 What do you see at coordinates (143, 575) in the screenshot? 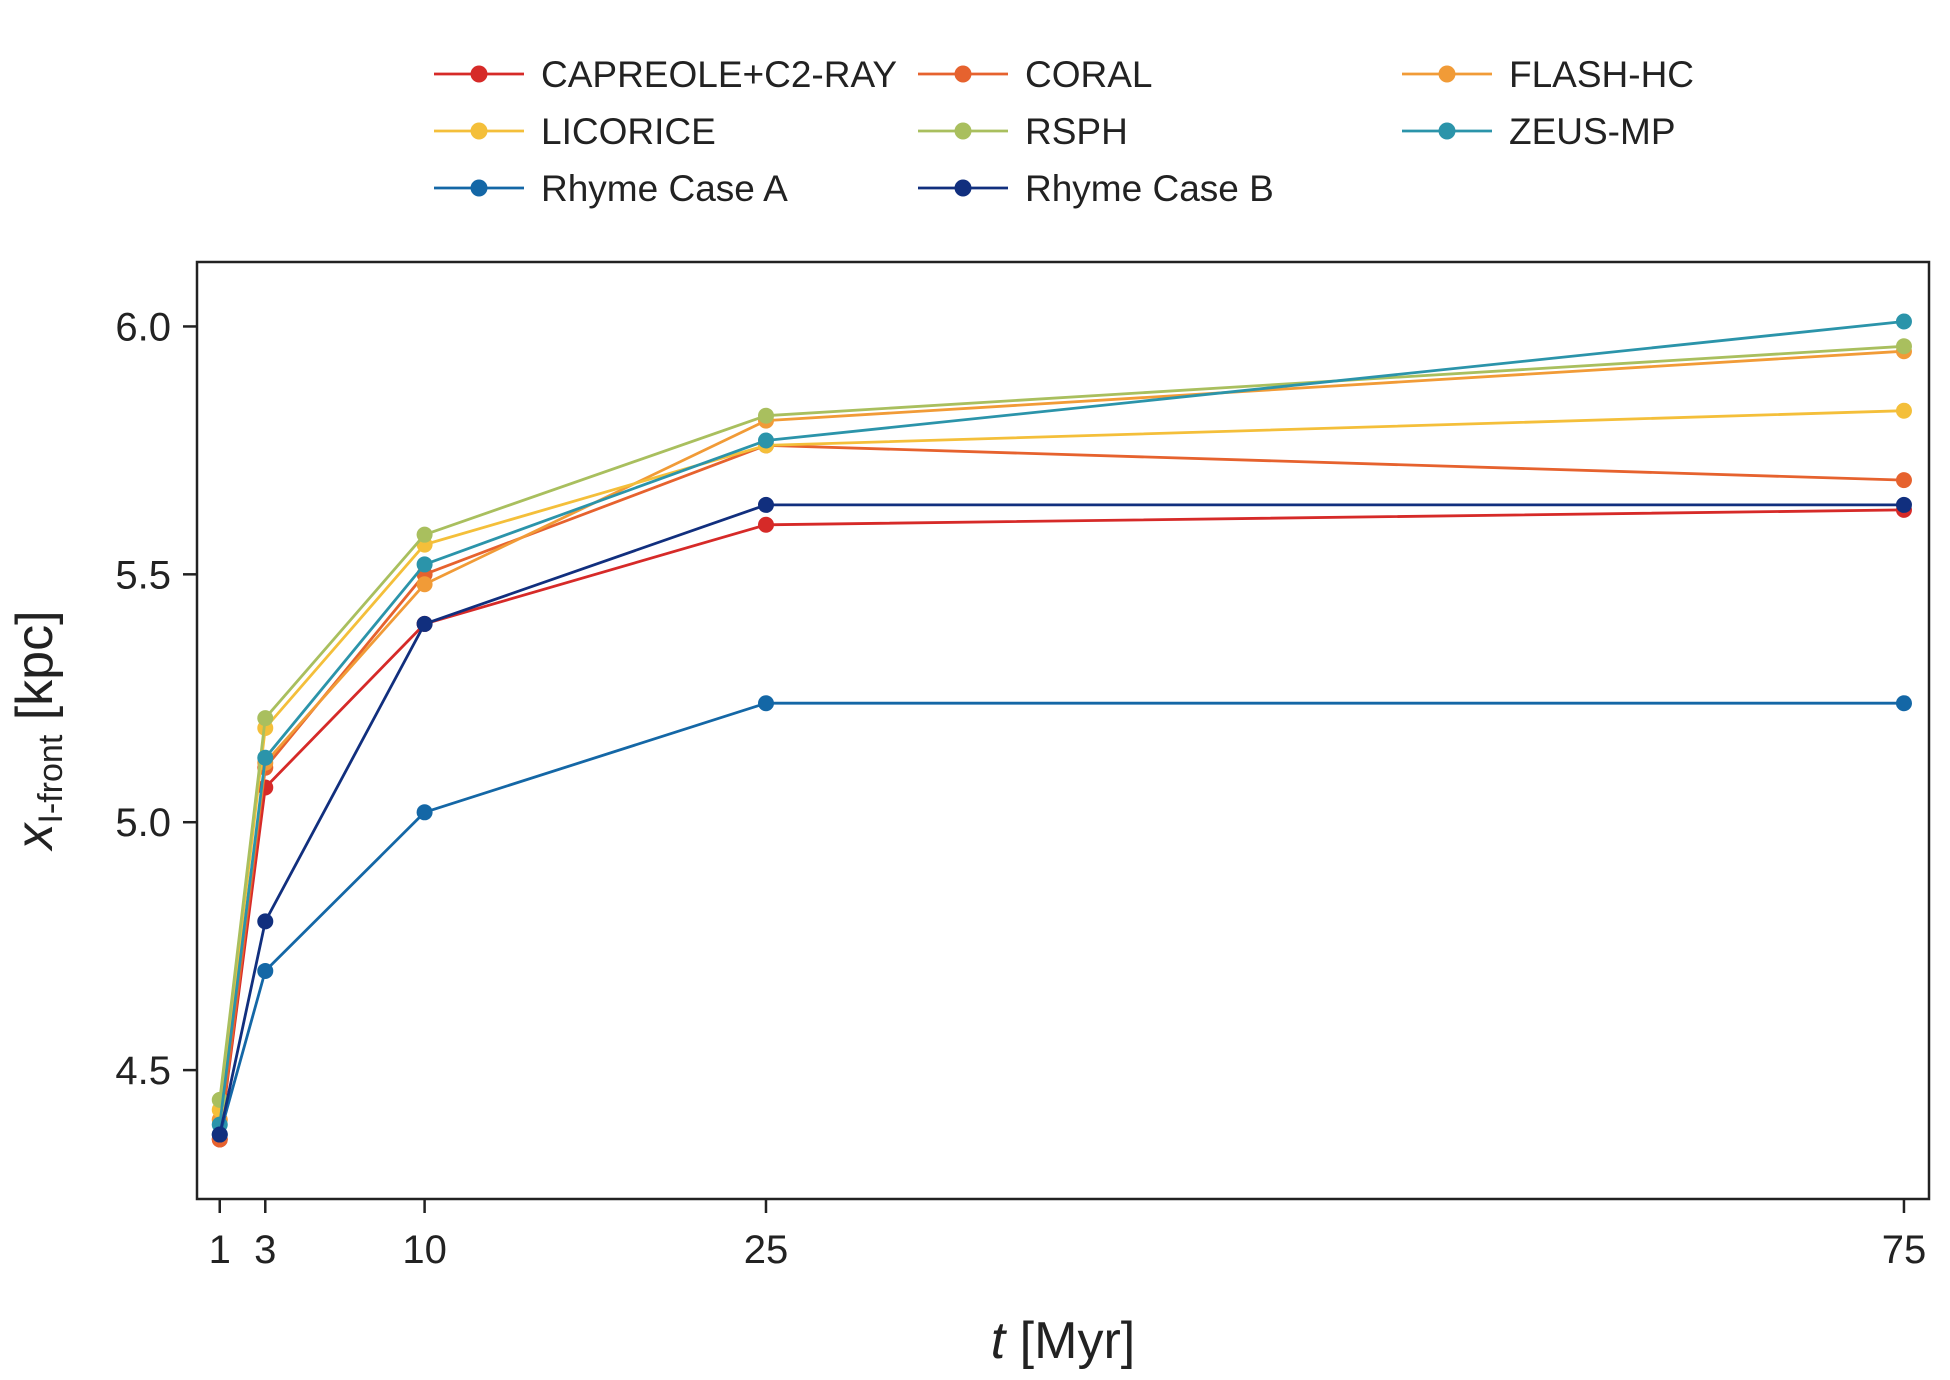
I see `y-tick-label: 5.5` at bounding box center [143, 575].